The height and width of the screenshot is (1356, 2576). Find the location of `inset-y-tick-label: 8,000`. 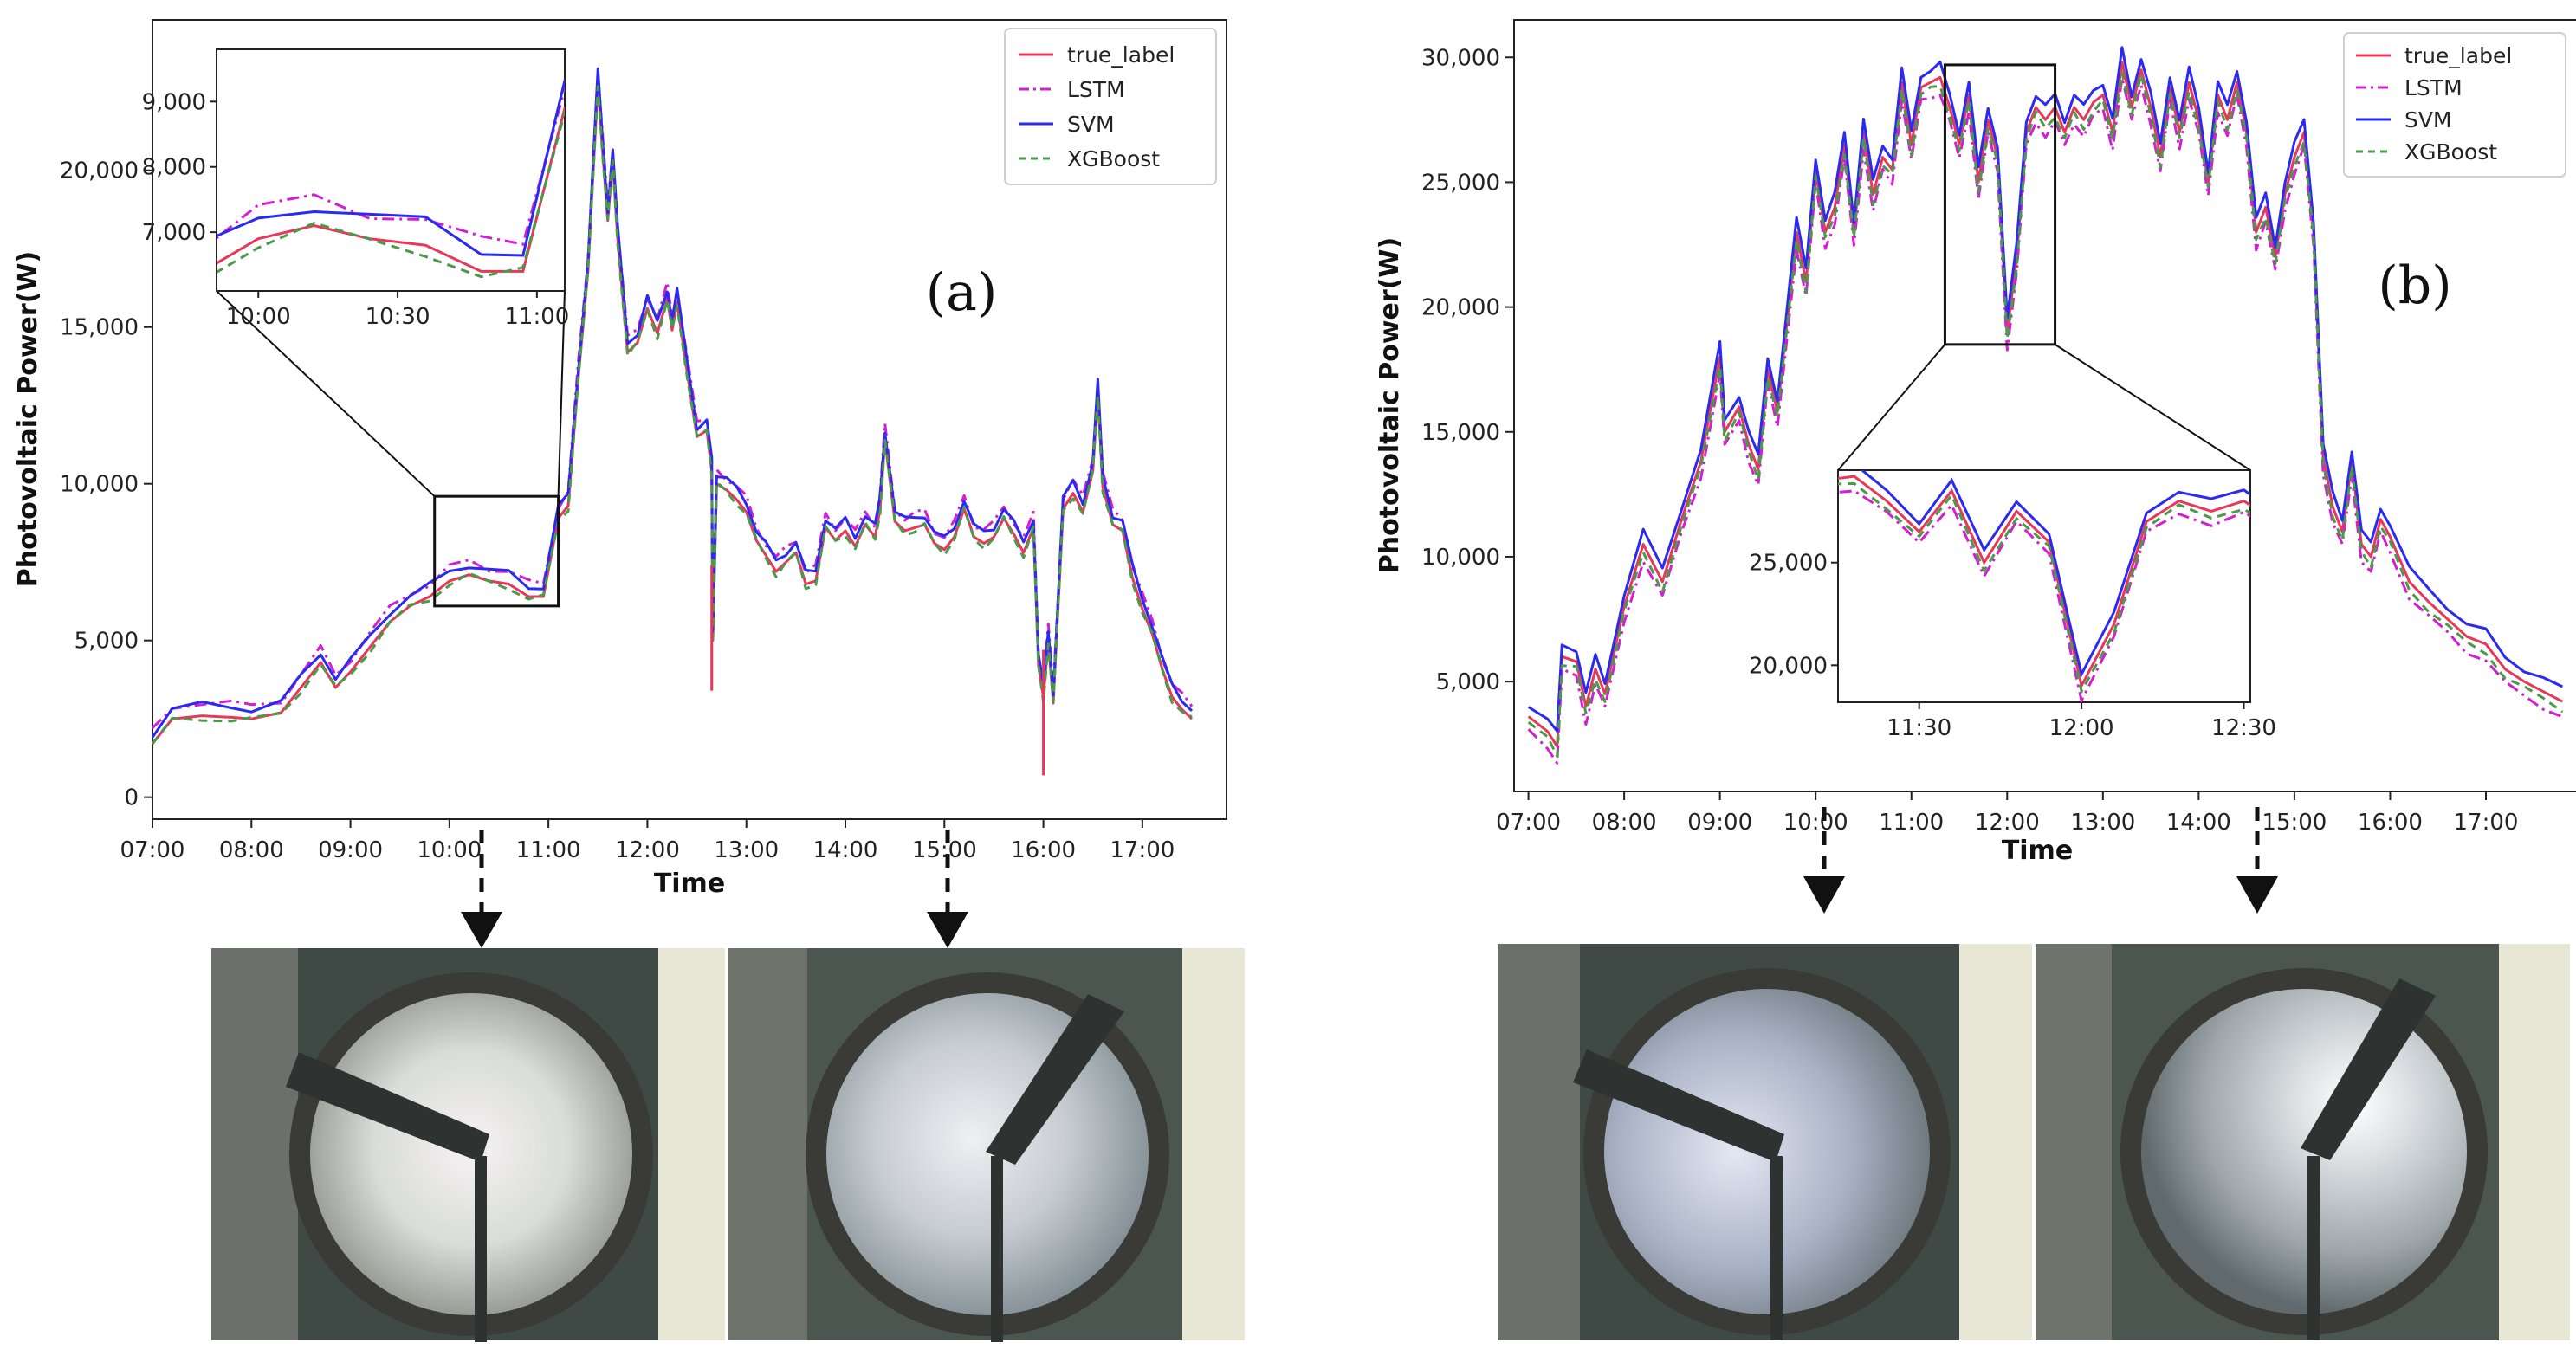

inset-y-tick-label: 8,000 is located at coordinates (174, 168).